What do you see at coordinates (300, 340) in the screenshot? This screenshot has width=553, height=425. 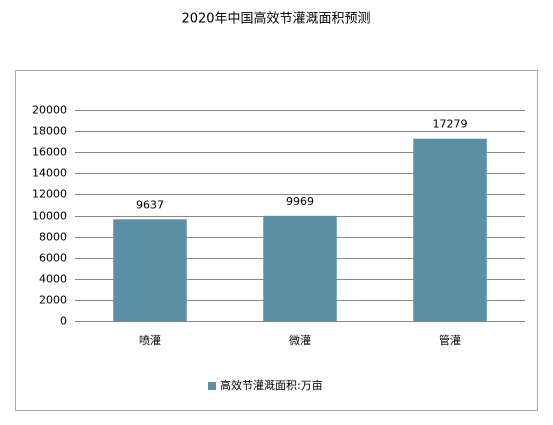 I see `x-tick-label: 微灌` at bounding box center [300, 340].